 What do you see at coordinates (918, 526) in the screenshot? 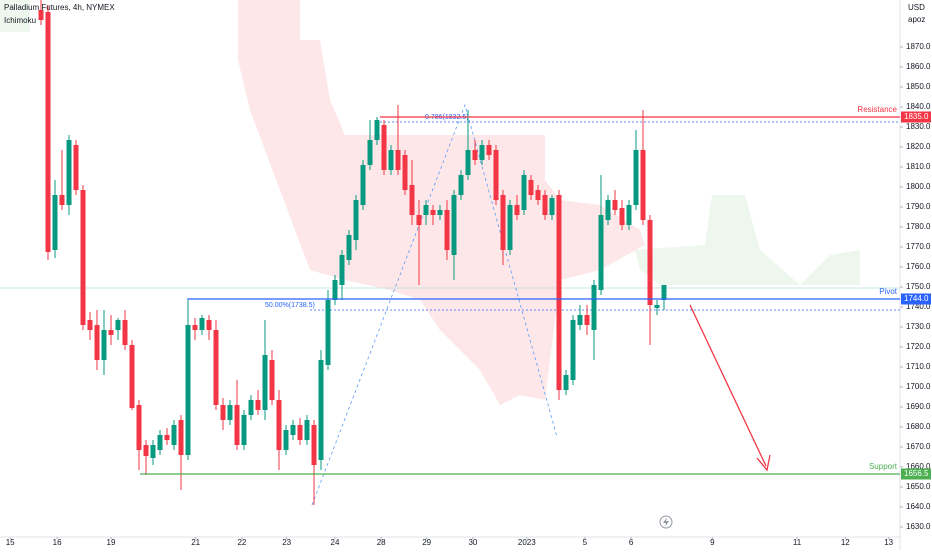
I see `y-tick-label: 1630.0` at bounding box center [918, 526].